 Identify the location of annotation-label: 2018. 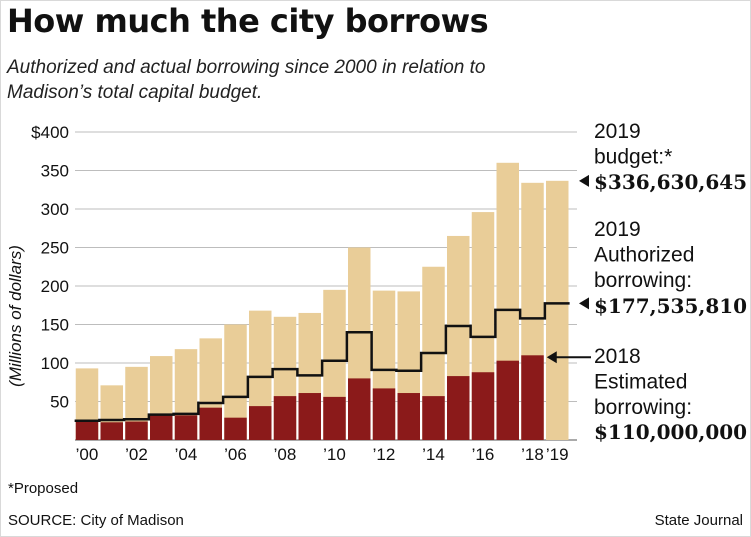
(617, 356).